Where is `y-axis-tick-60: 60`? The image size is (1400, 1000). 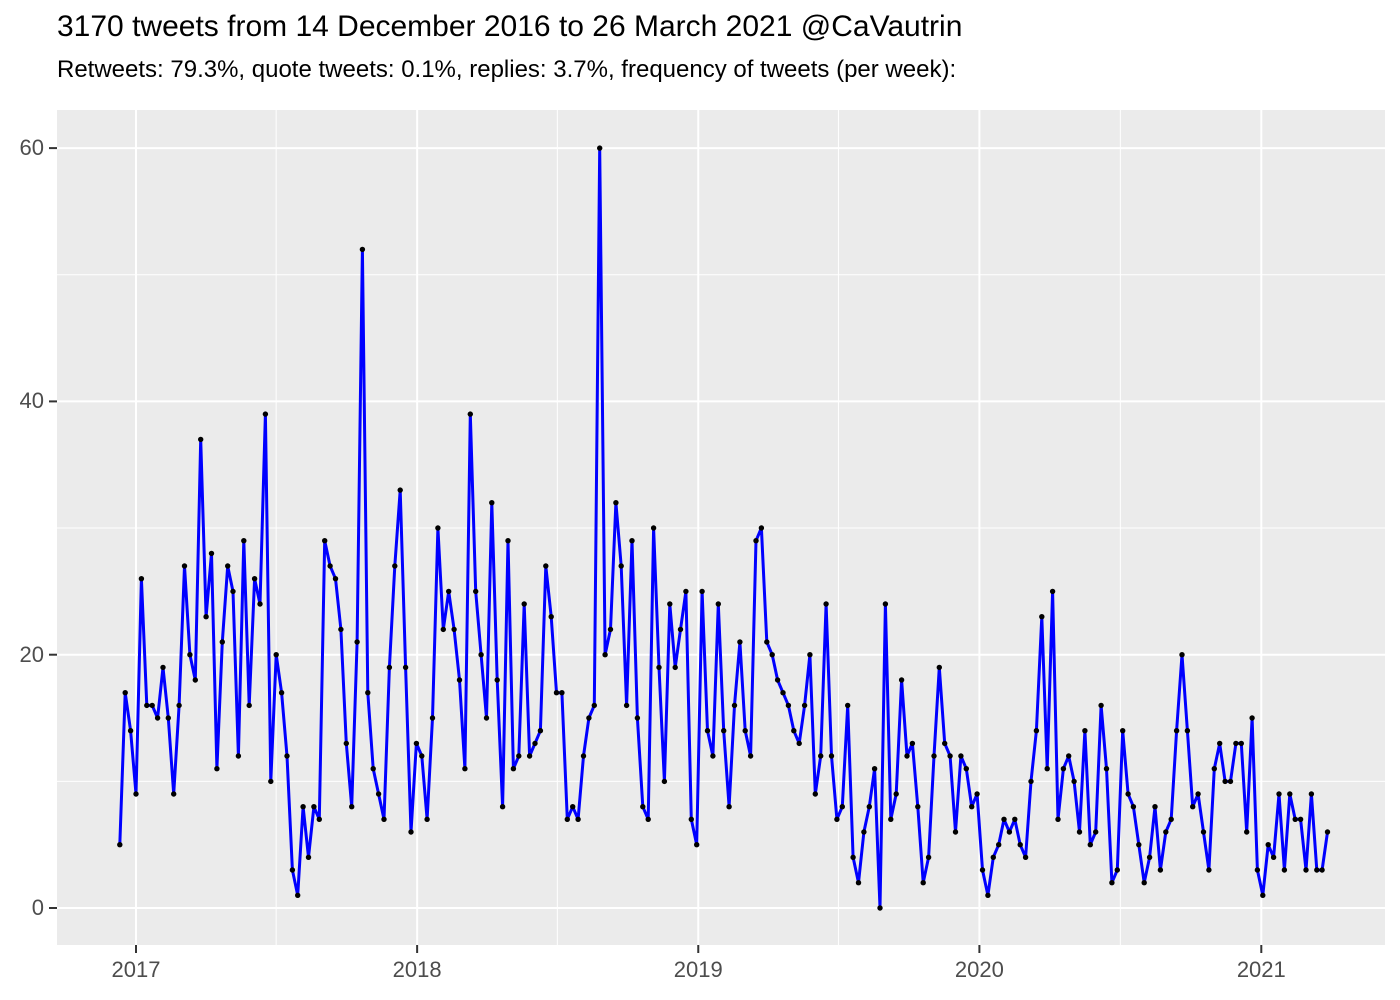
y-axis-tick-60: 60 is located at coordinates (31, 148).